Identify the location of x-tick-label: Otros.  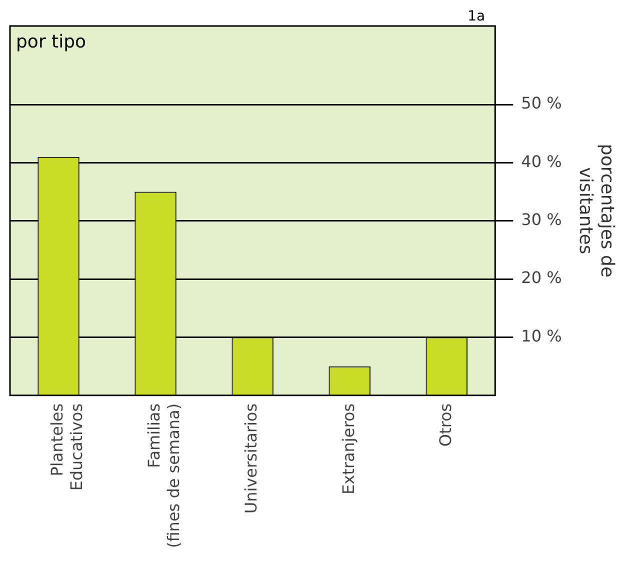
(445, 425).